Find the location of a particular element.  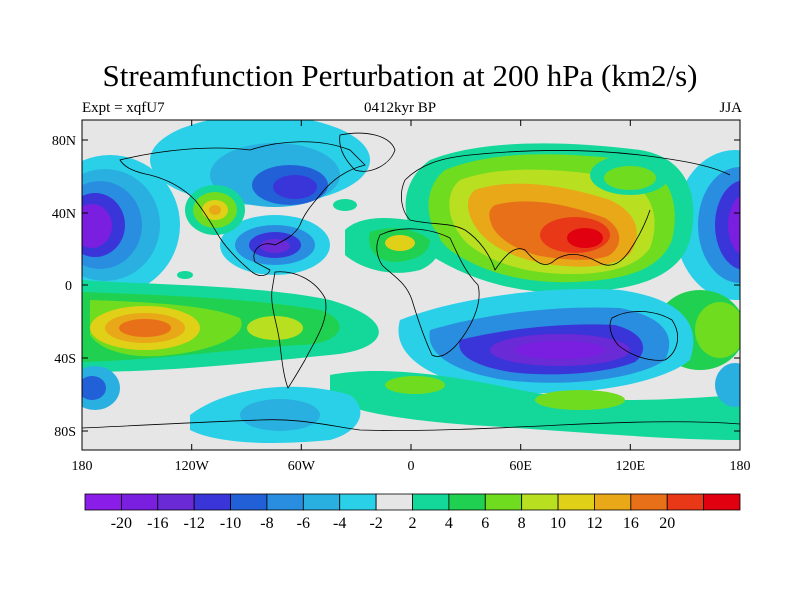

high-south-pacific is located at coordinates (411, 326).